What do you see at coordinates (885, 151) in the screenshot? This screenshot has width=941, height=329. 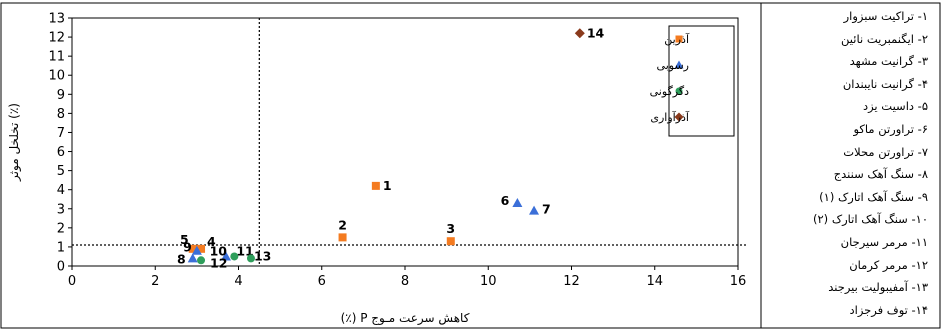 I see `sample-key-item: ۷- تراورتن محلات` at bounding box center [885, 151].